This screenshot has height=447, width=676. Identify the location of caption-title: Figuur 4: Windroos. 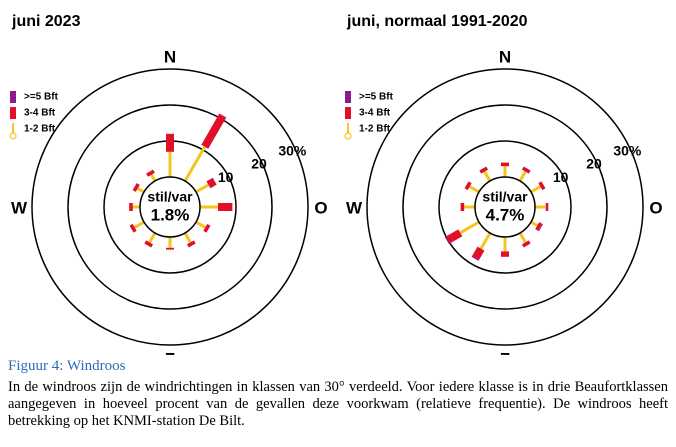
(67, 366).